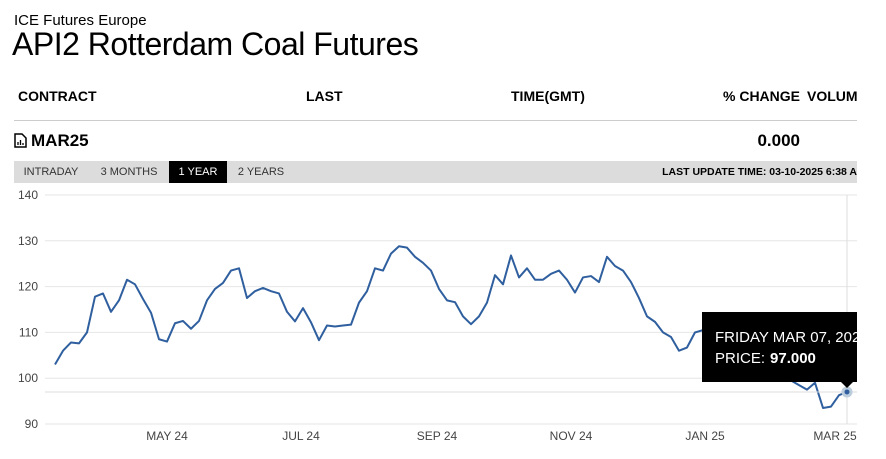 This screenshot has height=459, width=886. Describe the element at coordinates (740, 358) in the screenshot. I see `tooltip-price-label: PRICE:` at that location.